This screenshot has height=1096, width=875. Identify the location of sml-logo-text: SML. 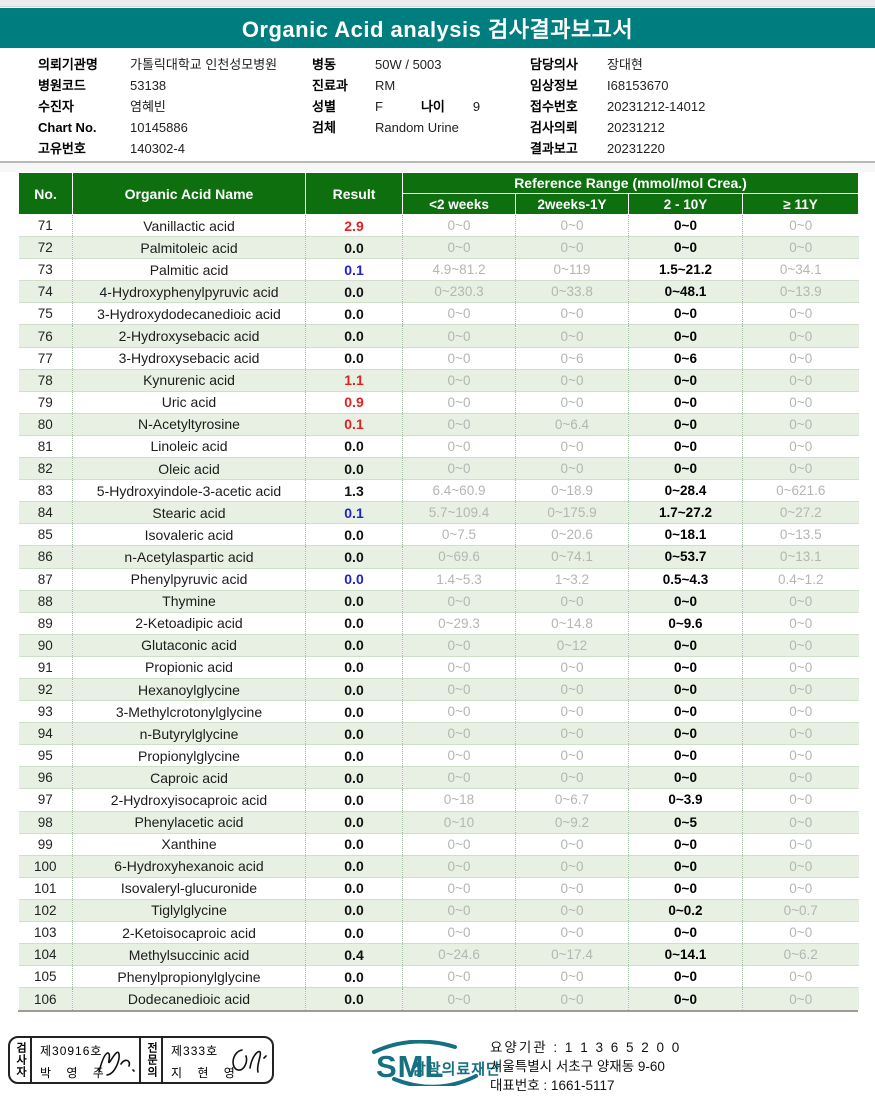
(410, 1066).